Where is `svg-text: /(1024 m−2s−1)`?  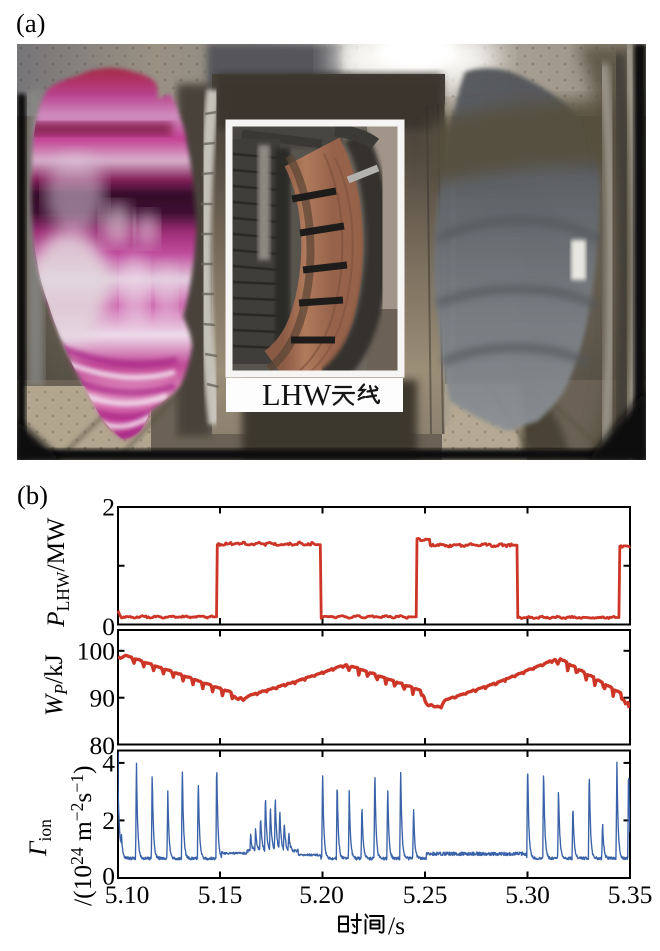
svg-text: /(1024 m−2s−1) is located at coordinates (82, 836).